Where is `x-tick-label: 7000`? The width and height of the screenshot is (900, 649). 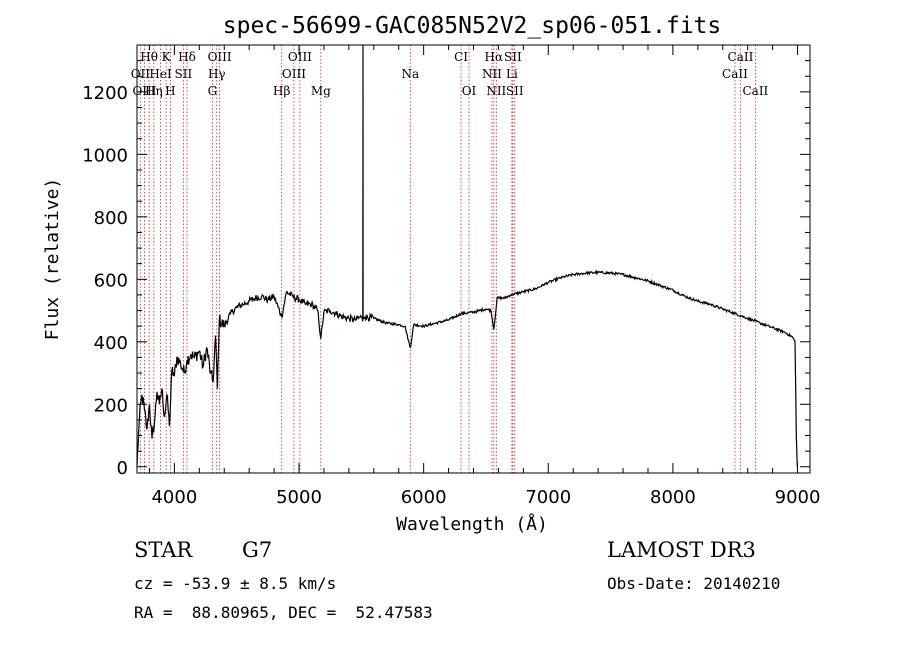
x-tick-label: 7000 is located at coordinates (548, 497).